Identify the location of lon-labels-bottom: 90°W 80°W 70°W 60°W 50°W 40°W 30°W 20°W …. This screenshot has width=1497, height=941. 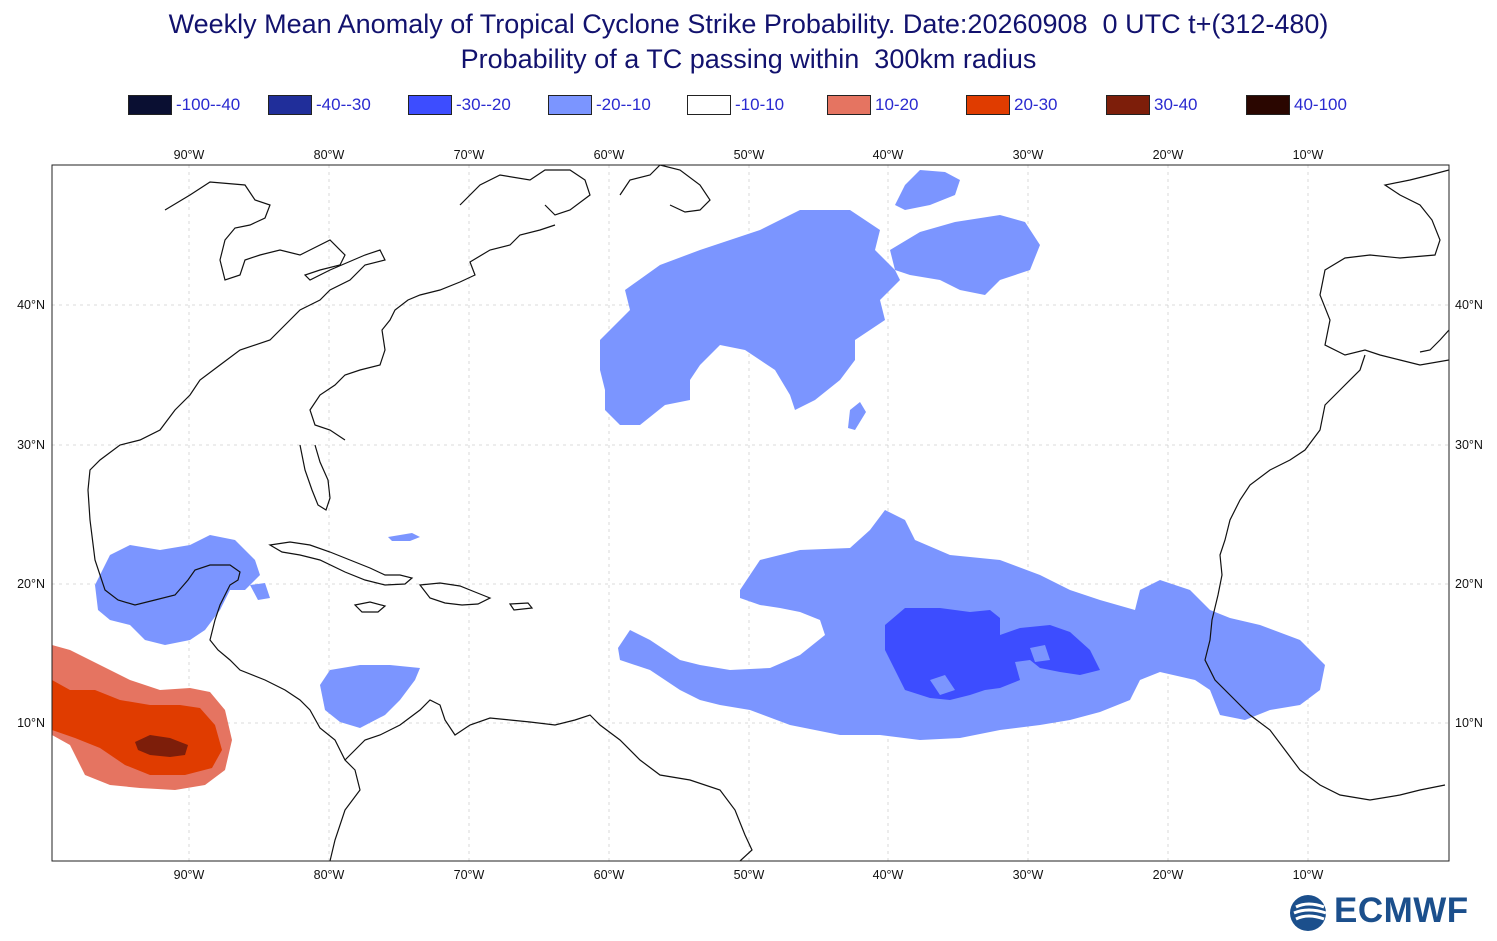
(749, 875).